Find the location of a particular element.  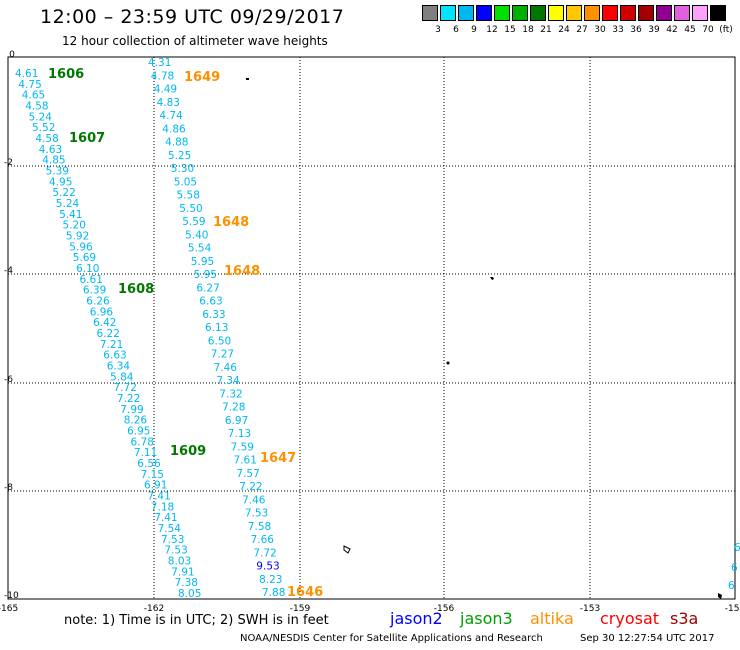

swh-value: 8.03 is located at coordinates (179, 562).